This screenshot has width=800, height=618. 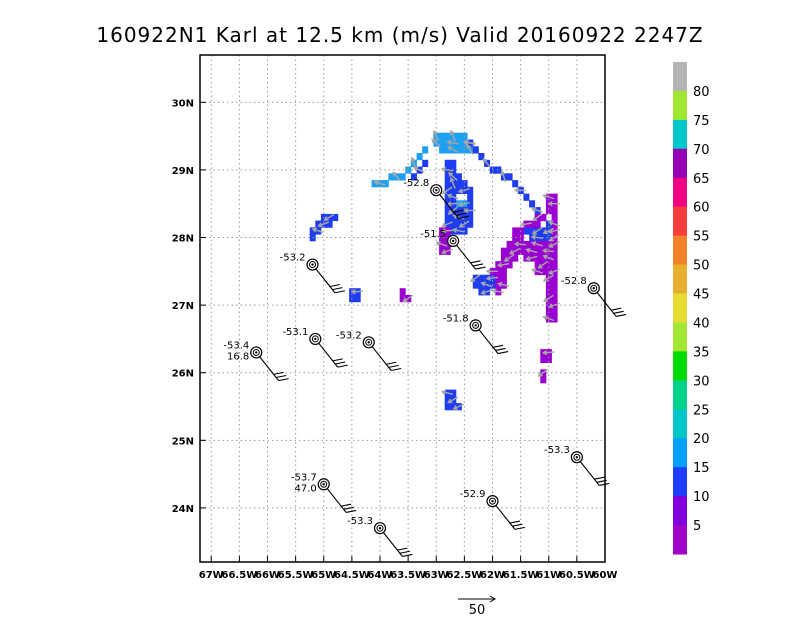 I want to click on colorbar: 5 10 15 20 25 30 35 40 45 50 55 60 65 70 75 80, so click(x=691, y=308).